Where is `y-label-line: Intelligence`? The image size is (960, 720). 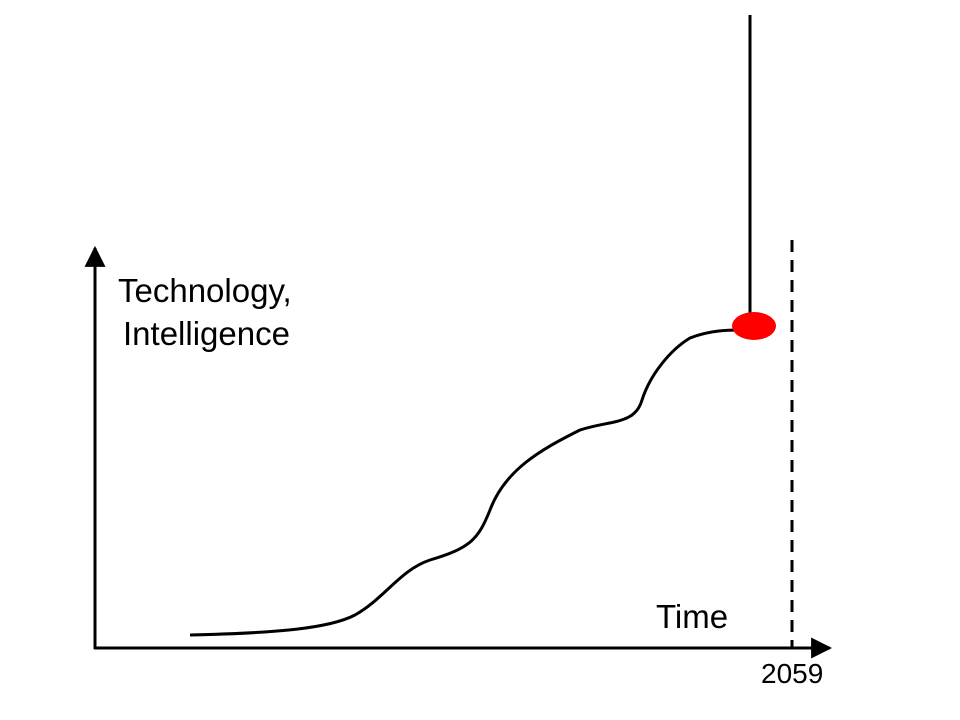 y-label-line: Intelligence is located at coordinates (206, 333).